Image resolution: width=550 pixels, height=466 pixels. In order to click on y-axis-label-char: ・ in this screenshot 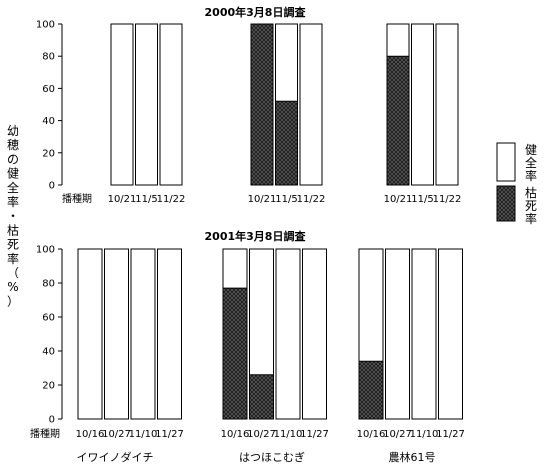, I will do `click(13, 216)`.